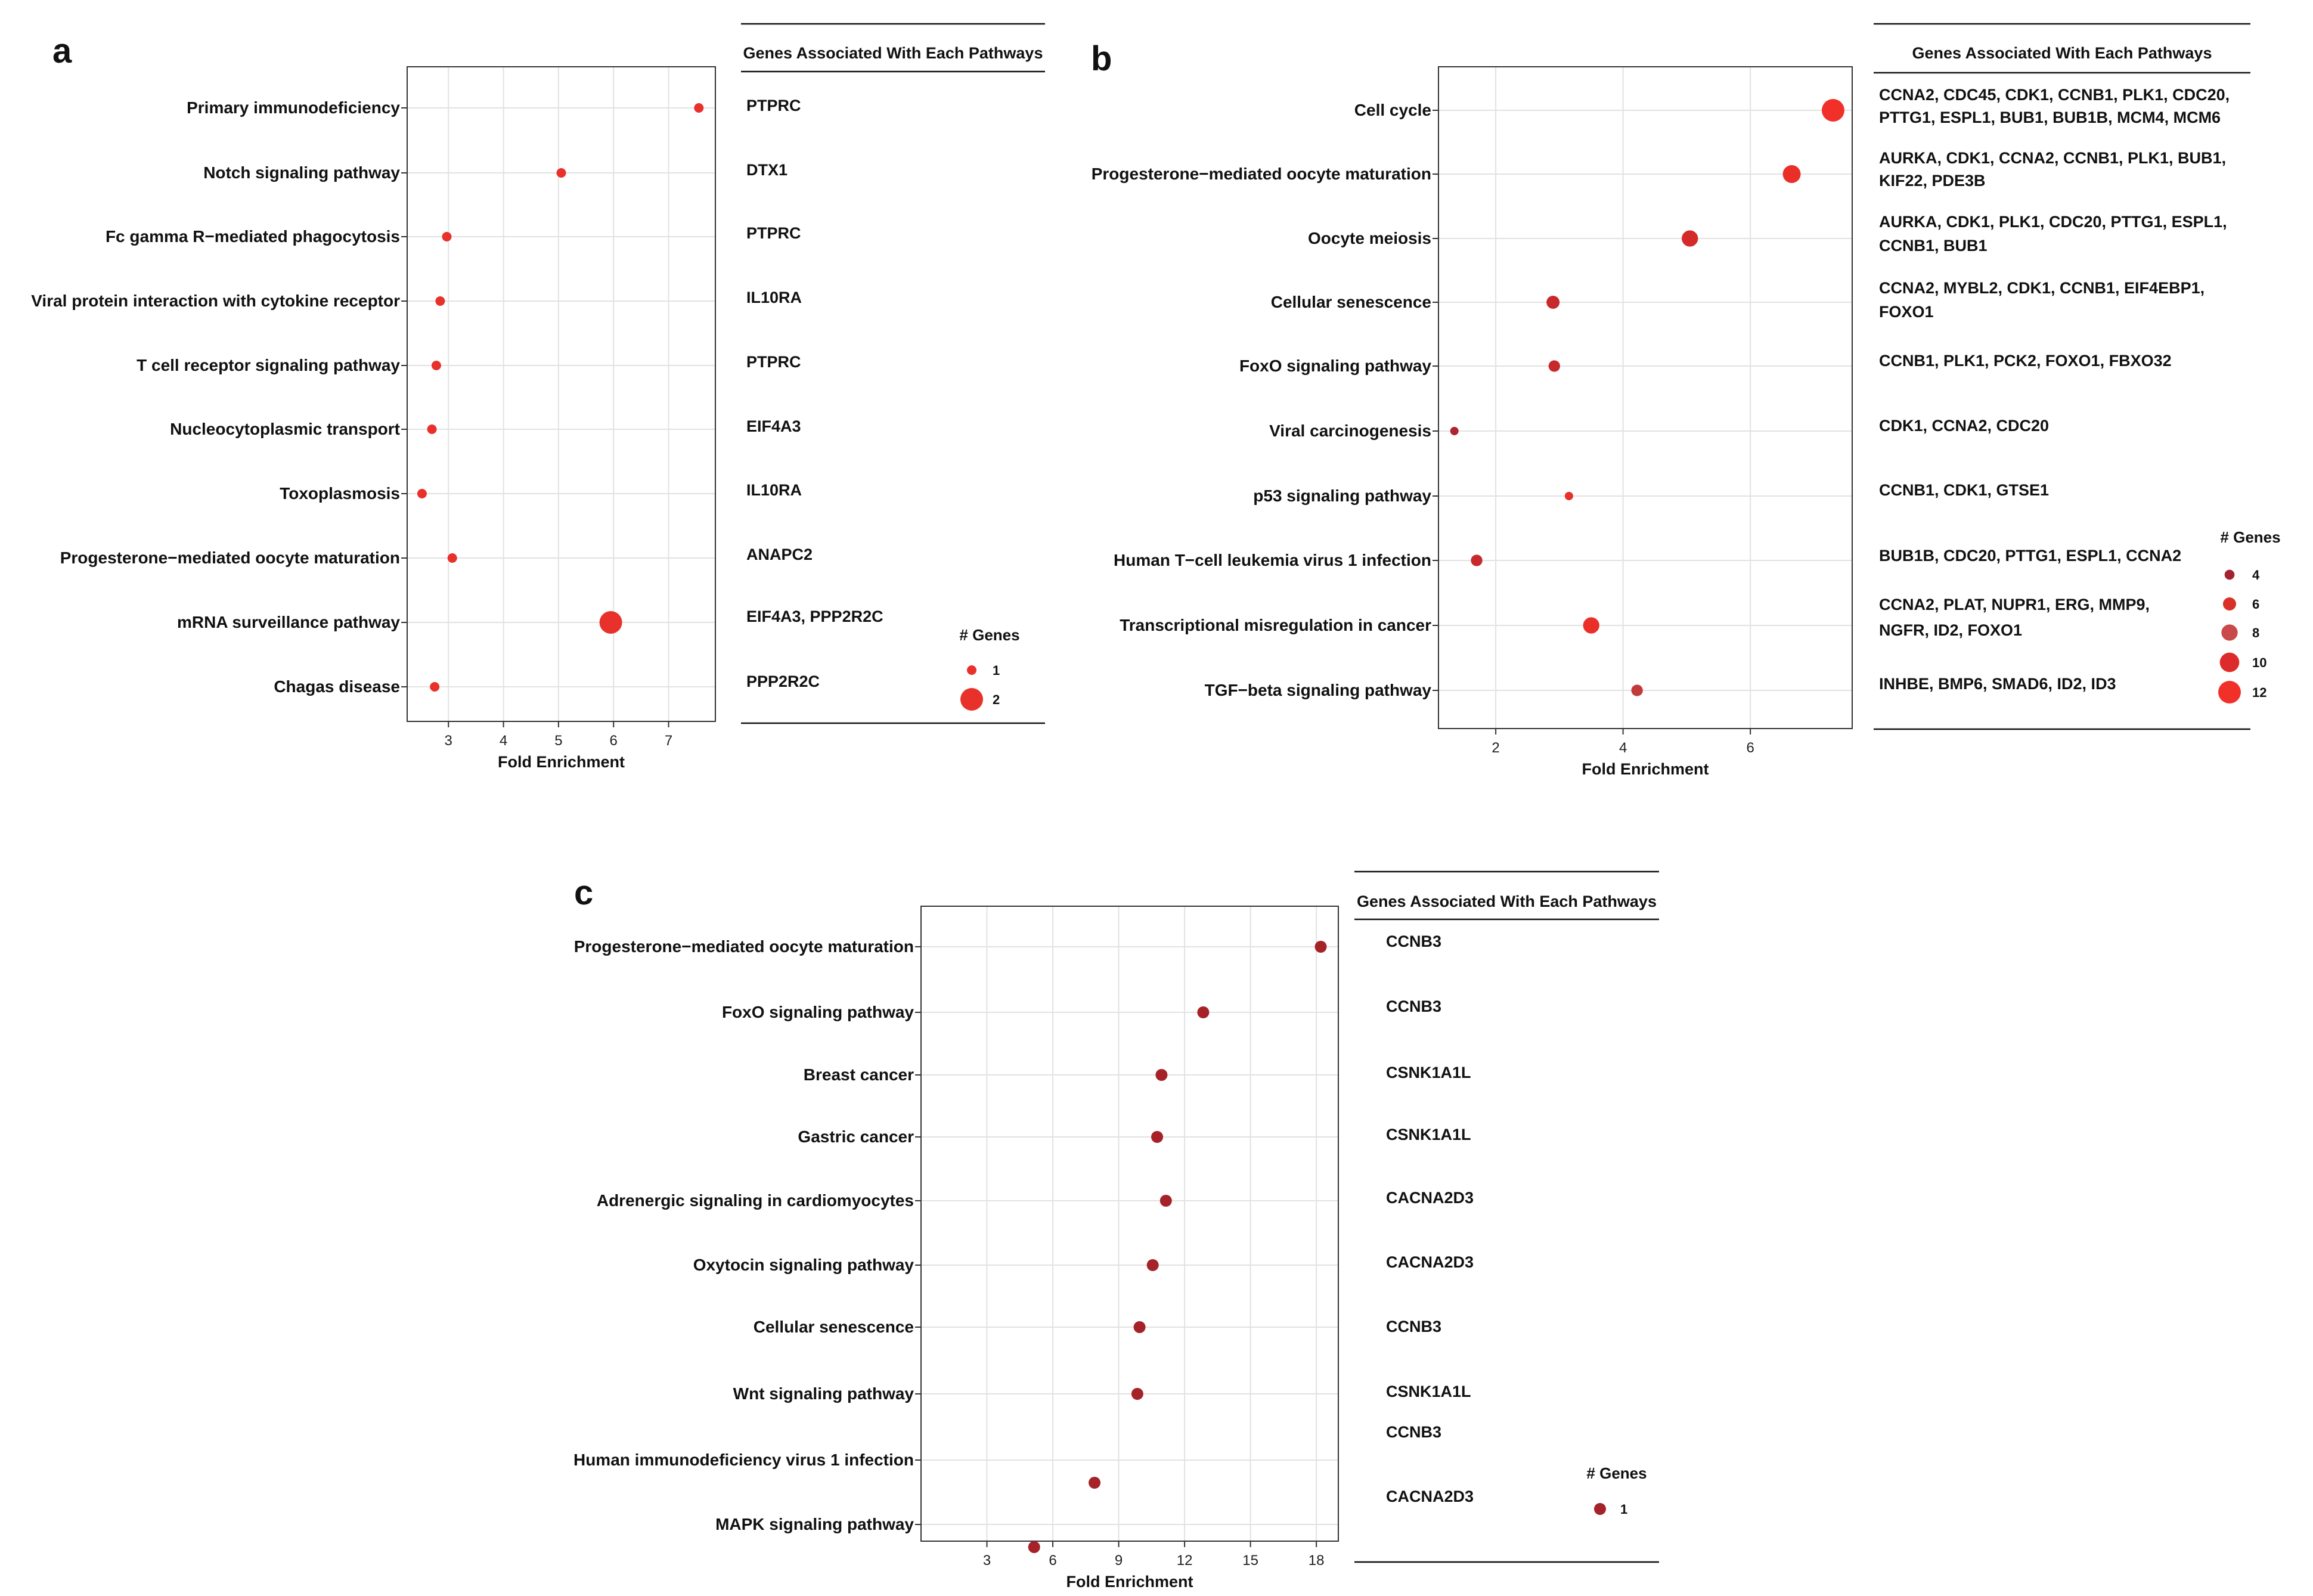 This screenshot has height=1596, width=2313. Describe the element at coordinates (856, 1136) in the screenshot. I see `y-category-label: Gastric cancer` at that location.